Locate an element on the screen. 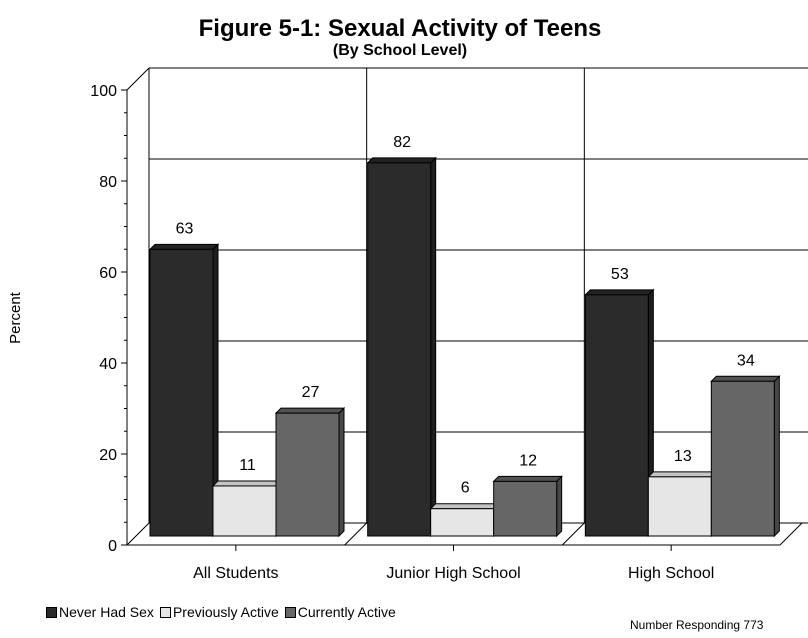 The height and width of the screenshot is (638, 808). data-label-junior-high-school-currently-active: 12 is located at coordinates (528, 460).